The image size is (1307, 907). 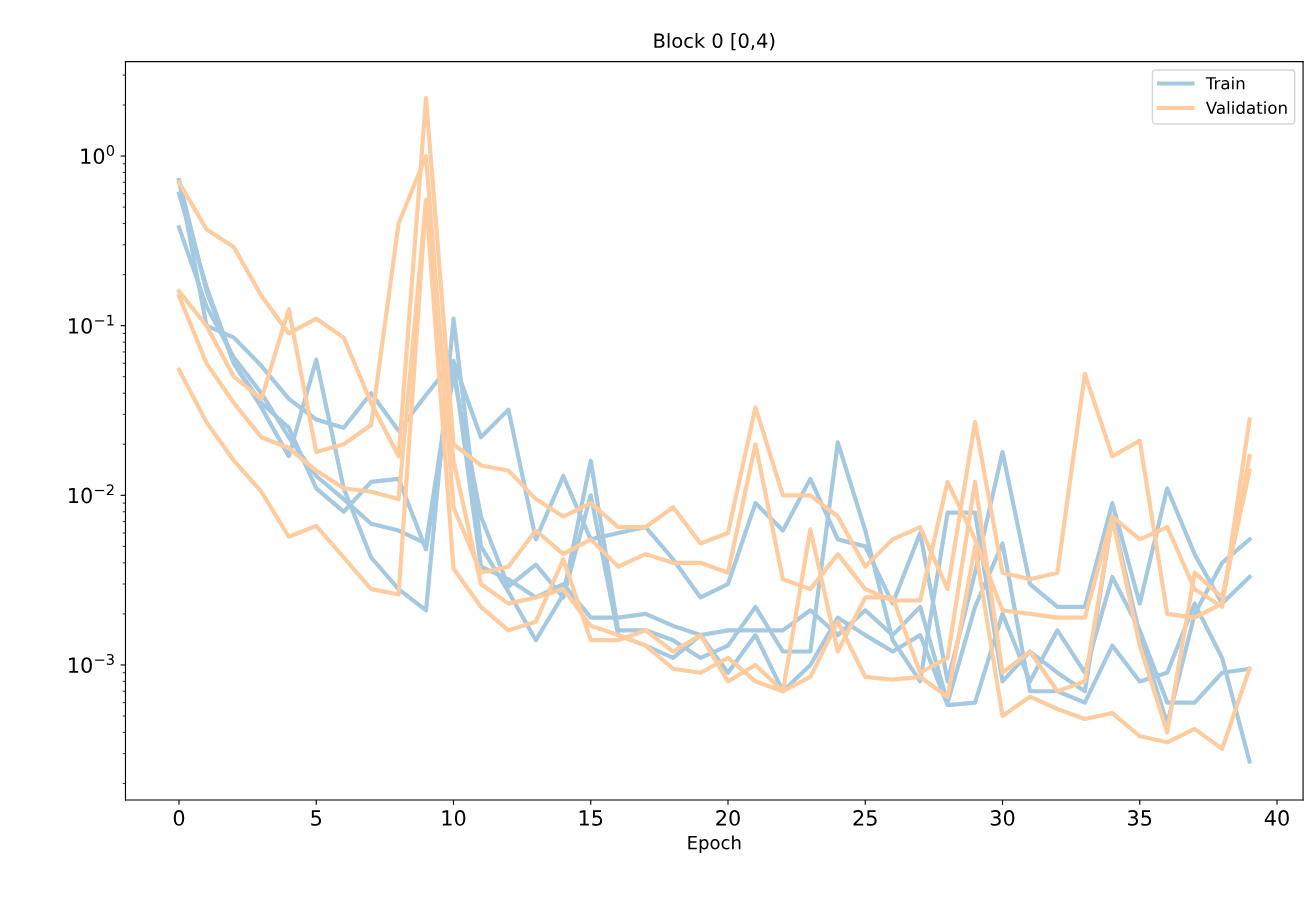 What do you see at coordinates (591, 818) in the screenshot?
I see `x-tick-label: 15` at bounding box center [591, 818].